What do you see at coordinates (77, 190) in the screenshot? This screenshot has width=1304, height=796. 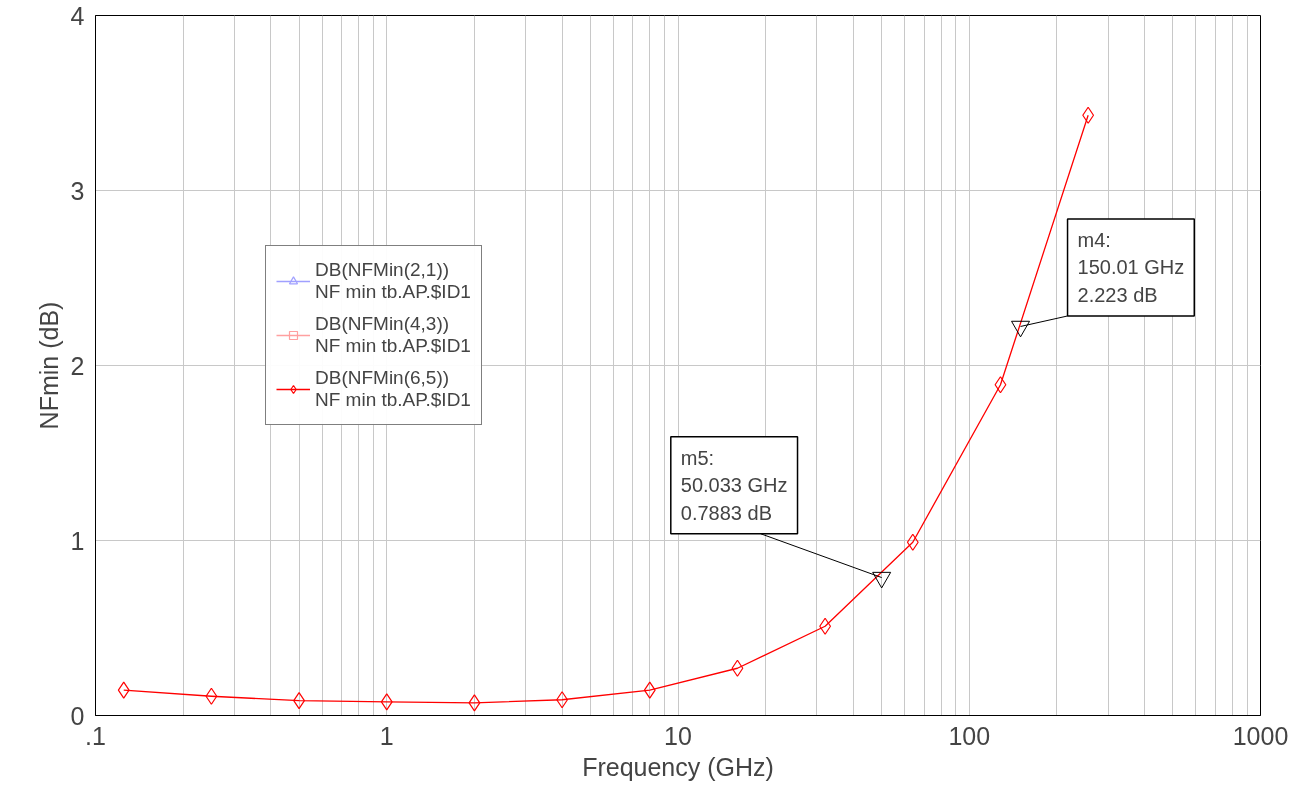 I see `y-tick-label: 3` at bounding box center [77, 190].